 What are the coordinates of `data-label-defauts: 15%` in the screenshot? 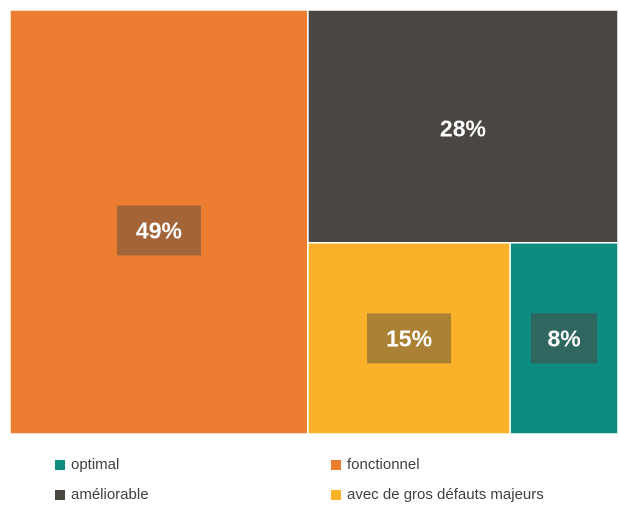 It's located at (409, 338).